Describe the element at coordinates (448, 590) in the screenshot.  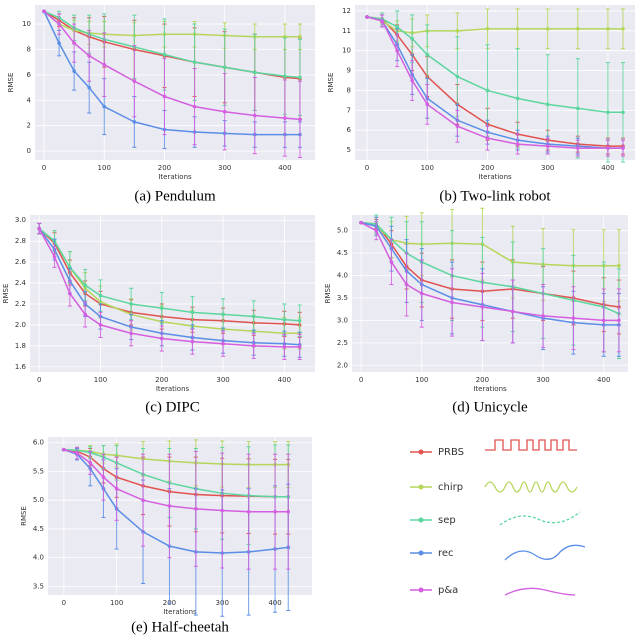
I see `legend-label: p&a` at that location.